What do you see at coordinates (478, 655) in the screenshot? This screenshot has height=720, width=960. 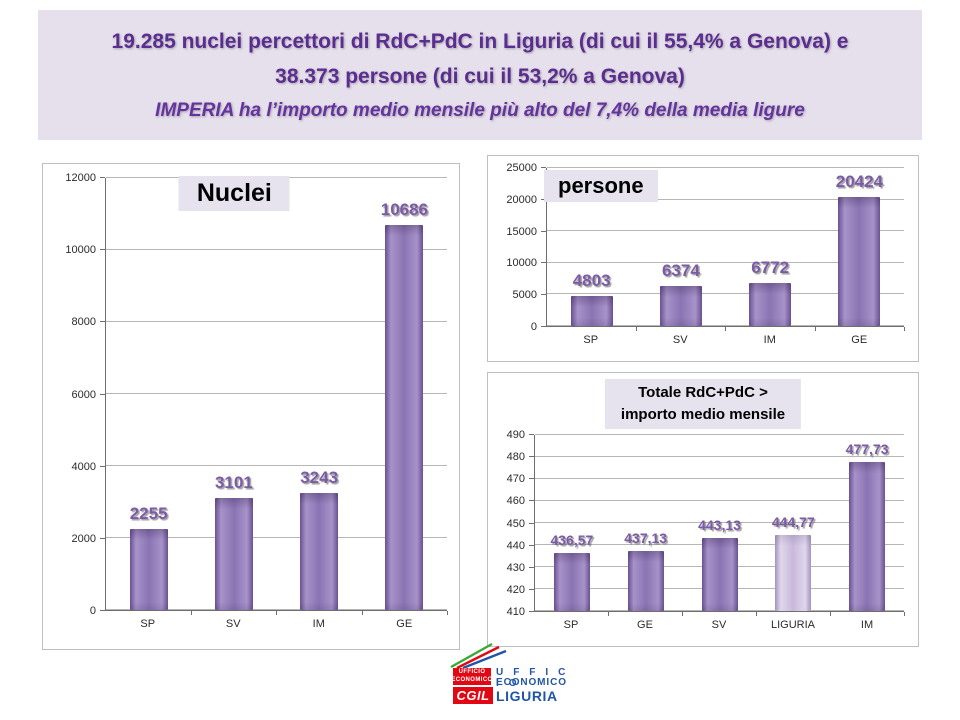 I see `logo-stripes-icon` at bounding box center [478, 655].